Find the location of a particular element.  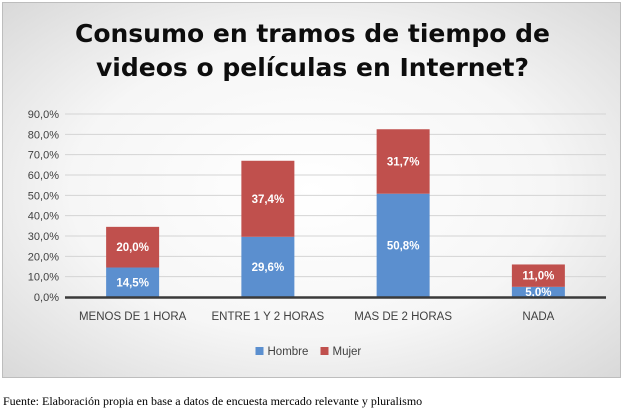

data-label: 31,7% is located at coordinates (403, 162).